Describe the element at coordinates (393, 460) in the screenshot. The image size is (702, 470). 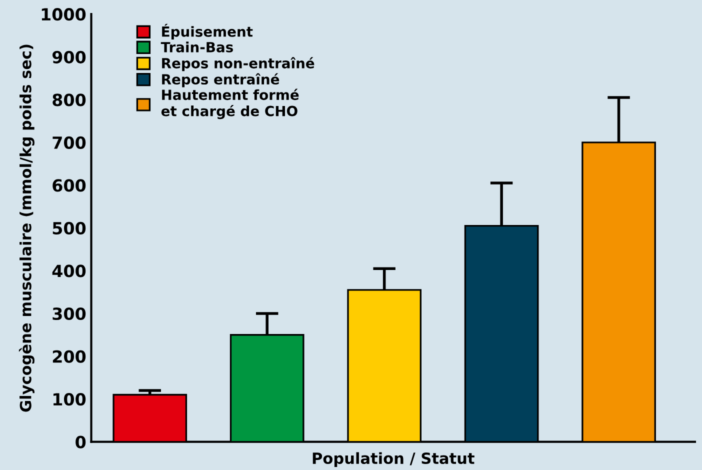
I see `x-axis-title: Population / Statut` at that location.